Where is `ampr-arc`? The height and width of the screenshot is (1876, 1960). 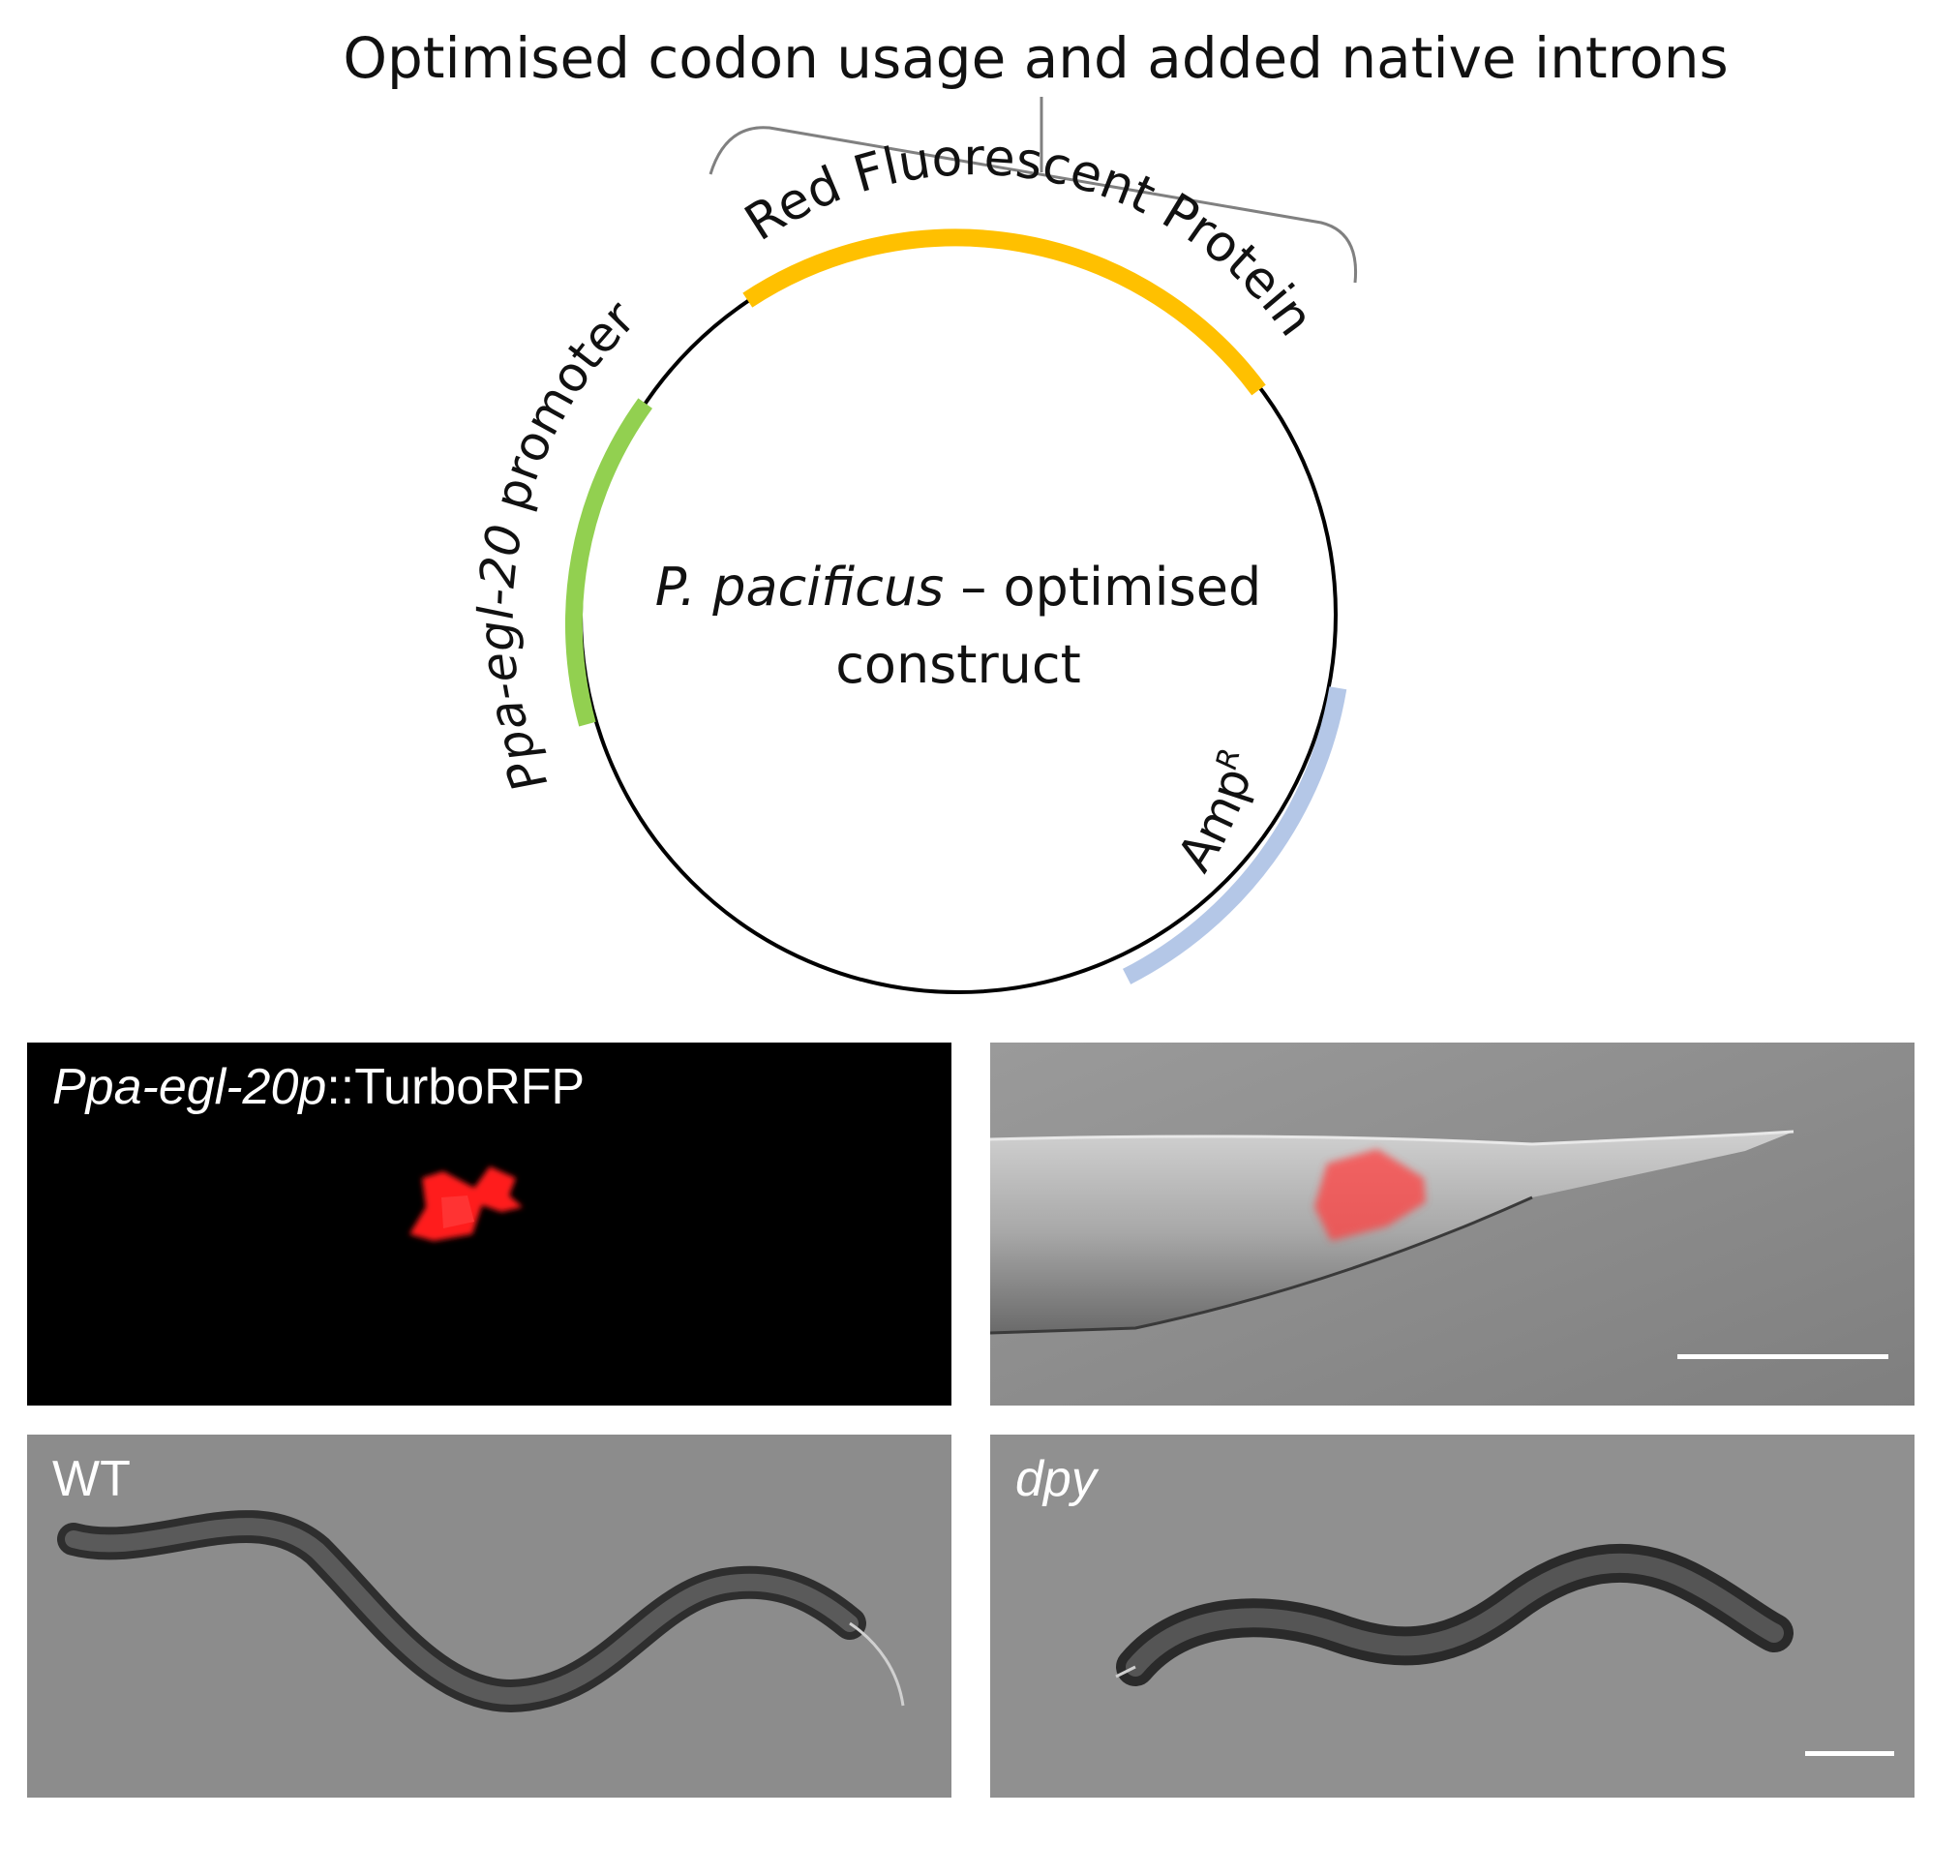
ampr-arc is located at coordinates (1234, 835).